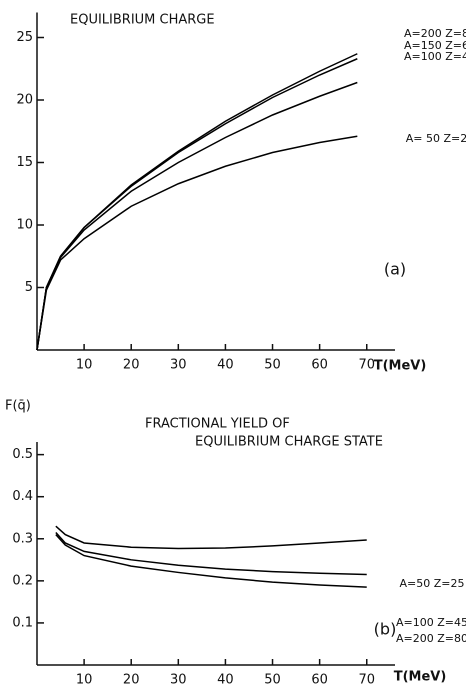 The height and width of the screenshot is (690, 466). I want to click on y-tick-label: 0.5, so click(22, 454).